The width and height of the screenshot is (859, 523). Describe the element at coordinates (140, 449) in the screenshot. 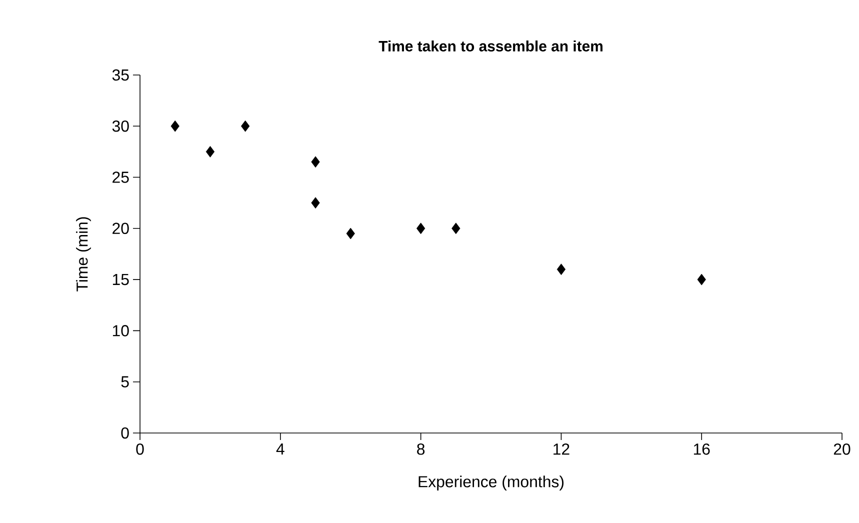

I see `x-tick-label: 0` at that location.